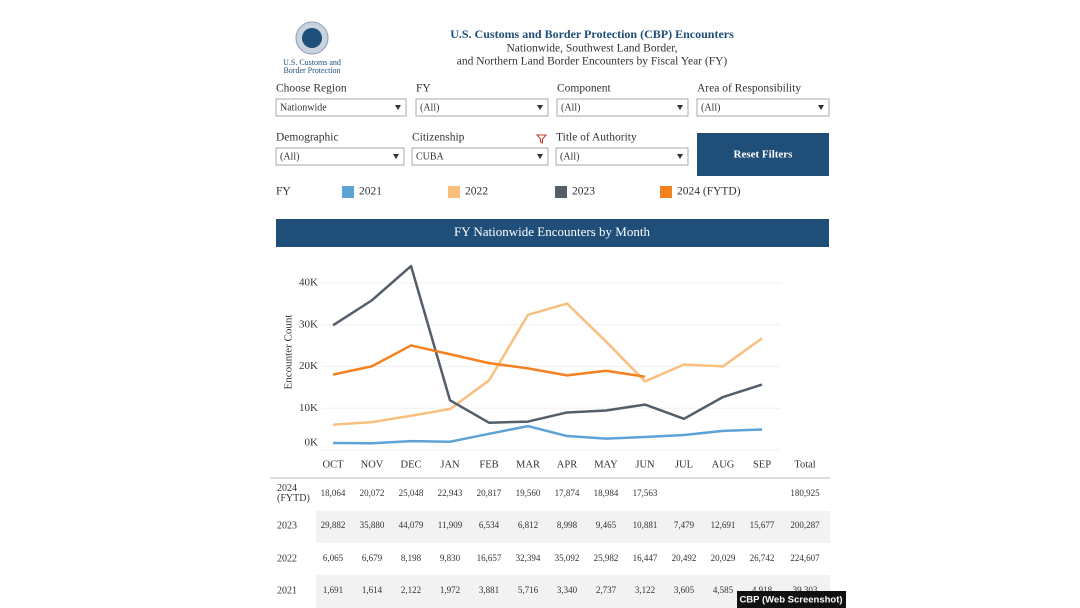 The height and width of the screenshot is (608, 1080). What do you see at coordinates (308, 366) in the screenshot?
I see `y-tick-label: 20K` at bounding box center [308, 366].